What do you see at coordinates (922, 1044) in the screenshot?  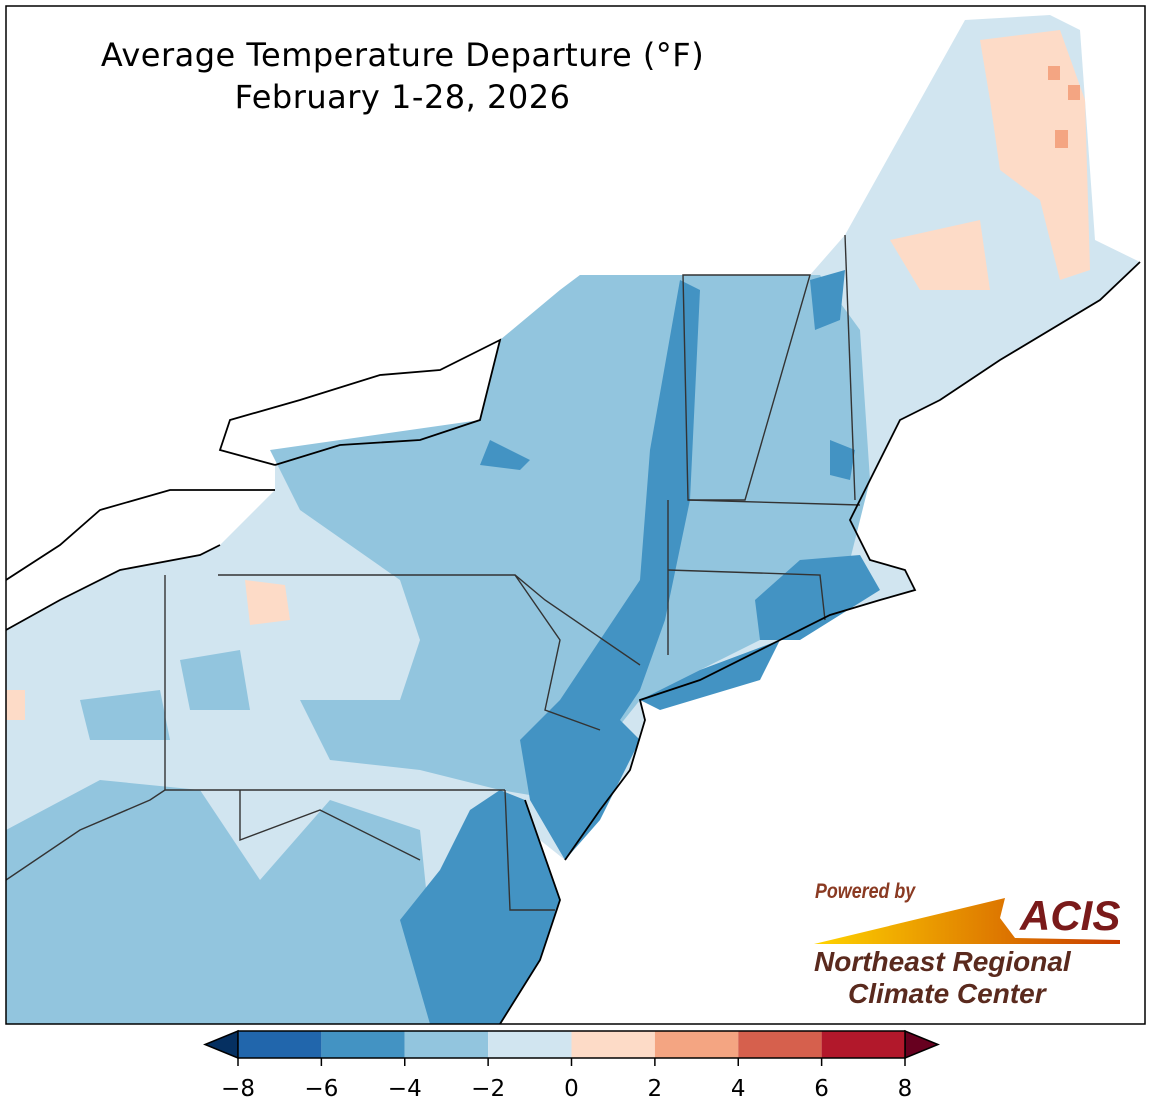 I see `colorbar-over-arrow` at bounding box center [922, 1044].